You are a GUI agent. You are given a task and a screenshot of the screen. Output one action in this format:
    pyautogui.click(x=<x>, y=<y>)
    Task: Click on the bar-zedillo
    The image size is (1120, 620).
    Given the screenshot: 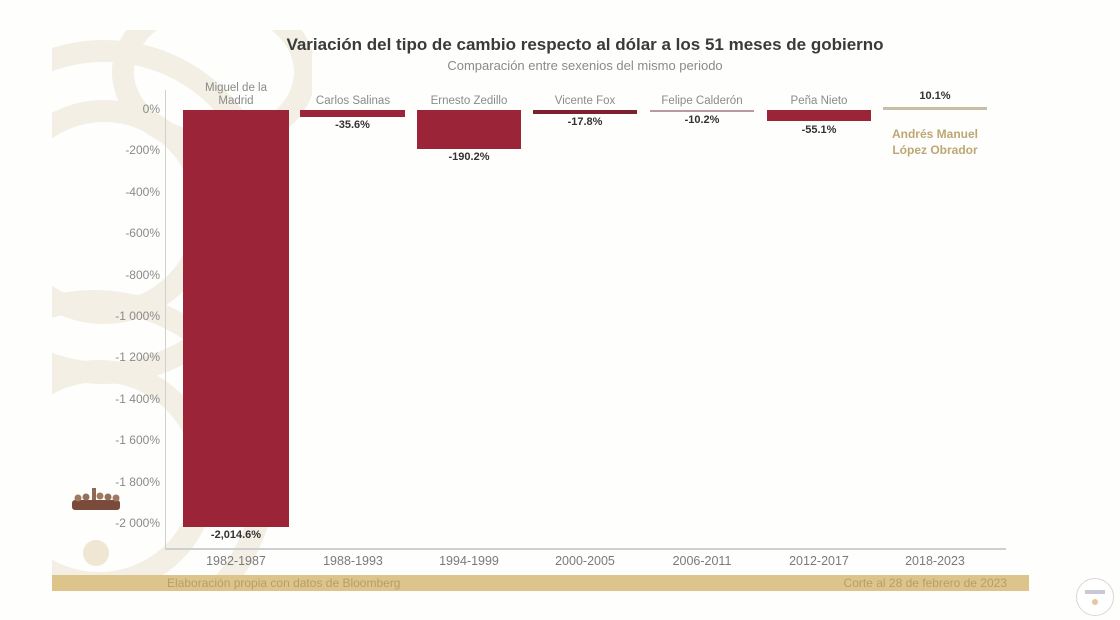 What is the action you would take?
    pyautogui.click(x=469, y=129)
    